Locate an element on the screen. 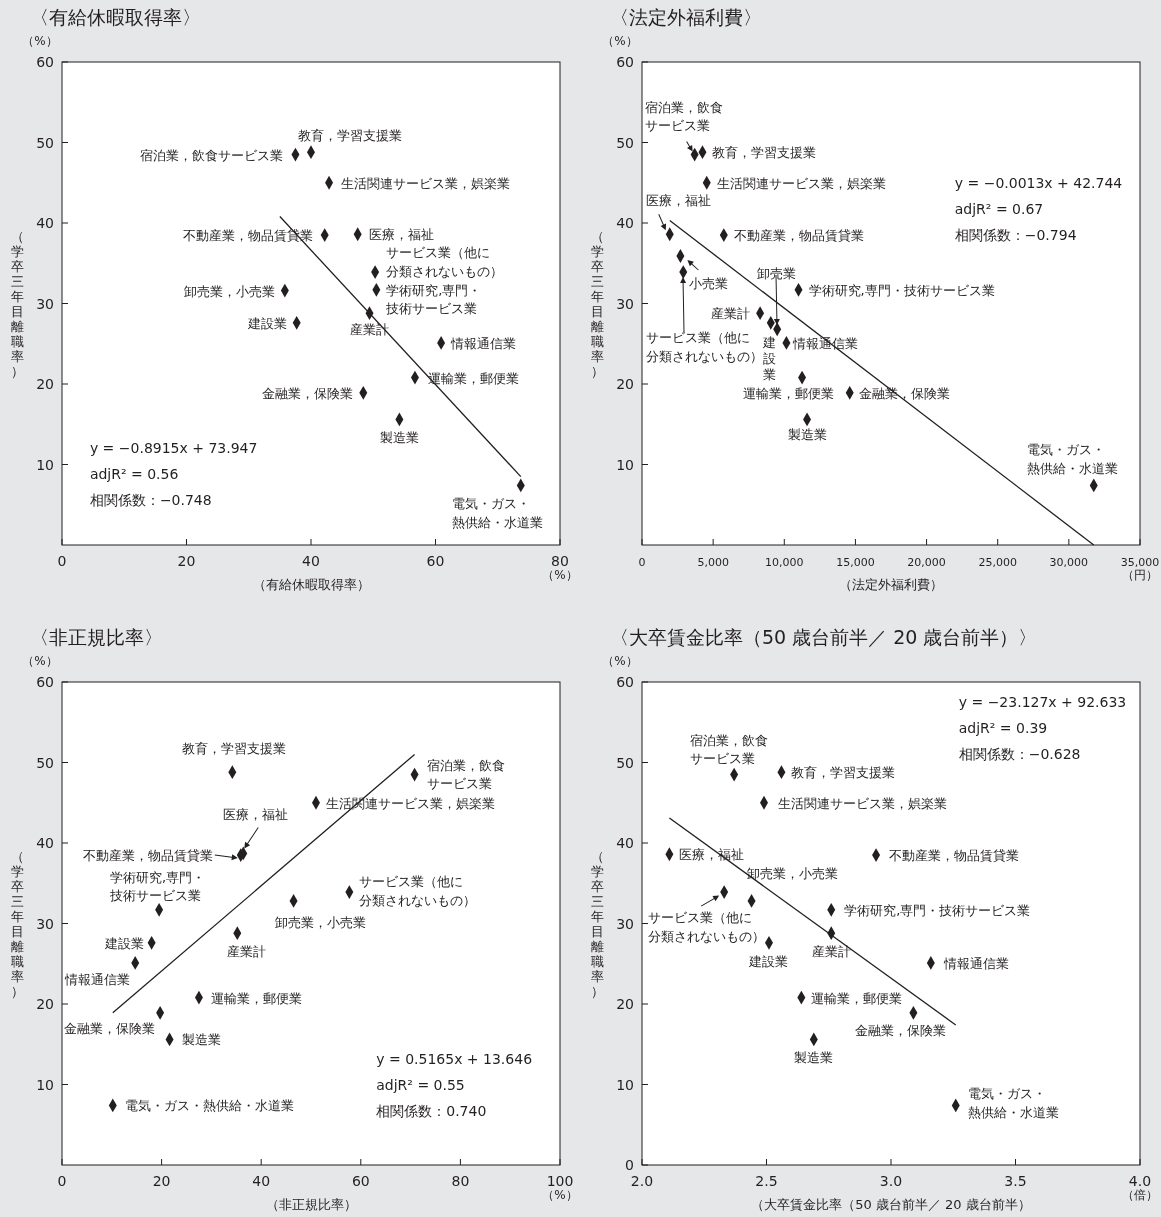 The height and width of the screenshot is (1217, 1161). annotation: 医療，福祉 is located at coordinates (255, 815).